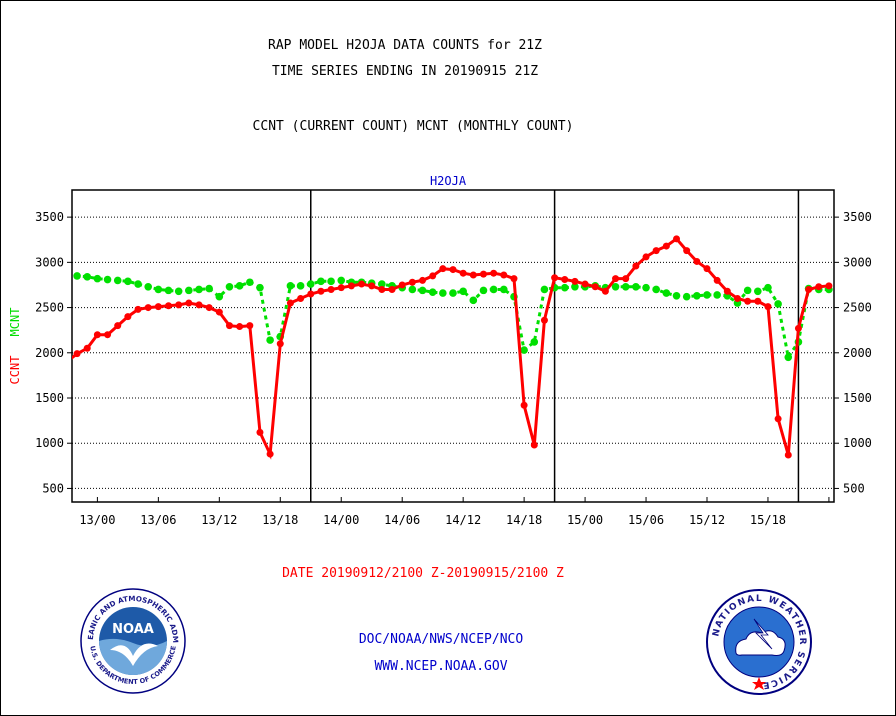 This screenshot has width=896, height=716. What do you see at coordinates (441, 639) in the screenshot?
I see `org-line: DOC/NOAA/NWS/NCEP/NCO` at bounding box center [441, 639].